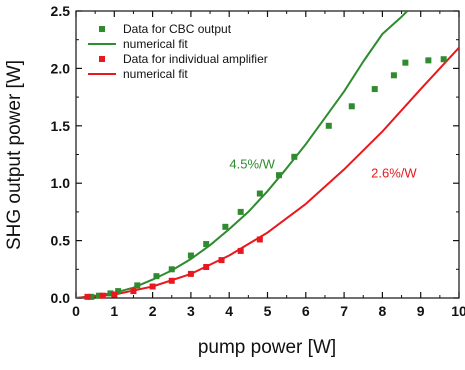 This screenshot has width=465, height=370. I want to click on legend-label: Data for CBC output, so click(177, 29).